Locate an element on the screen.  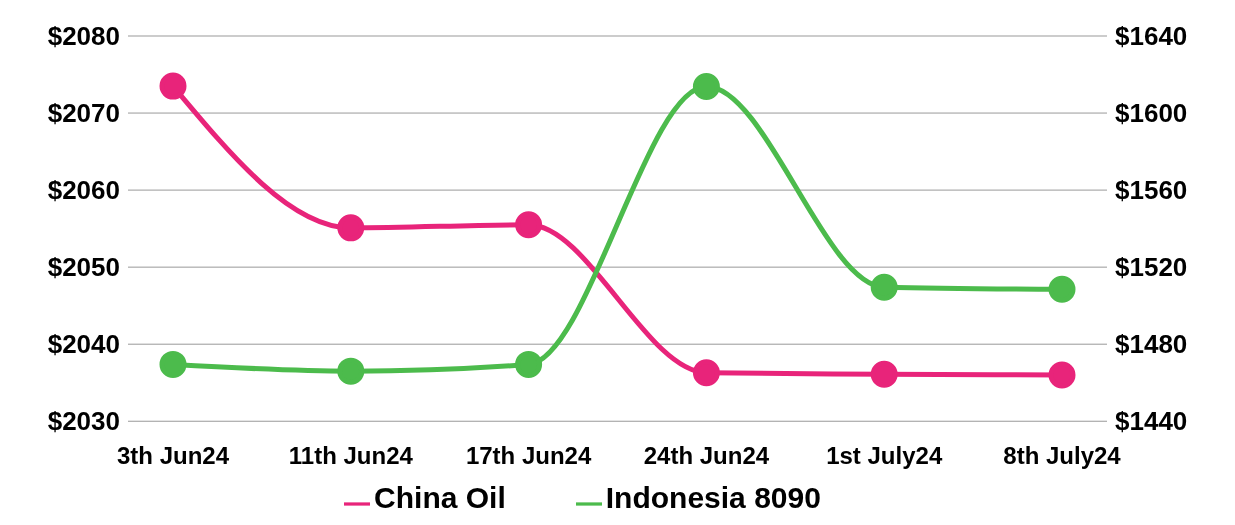
x-tick-label: 11th Jun24 is located at coordinates (351, 456).